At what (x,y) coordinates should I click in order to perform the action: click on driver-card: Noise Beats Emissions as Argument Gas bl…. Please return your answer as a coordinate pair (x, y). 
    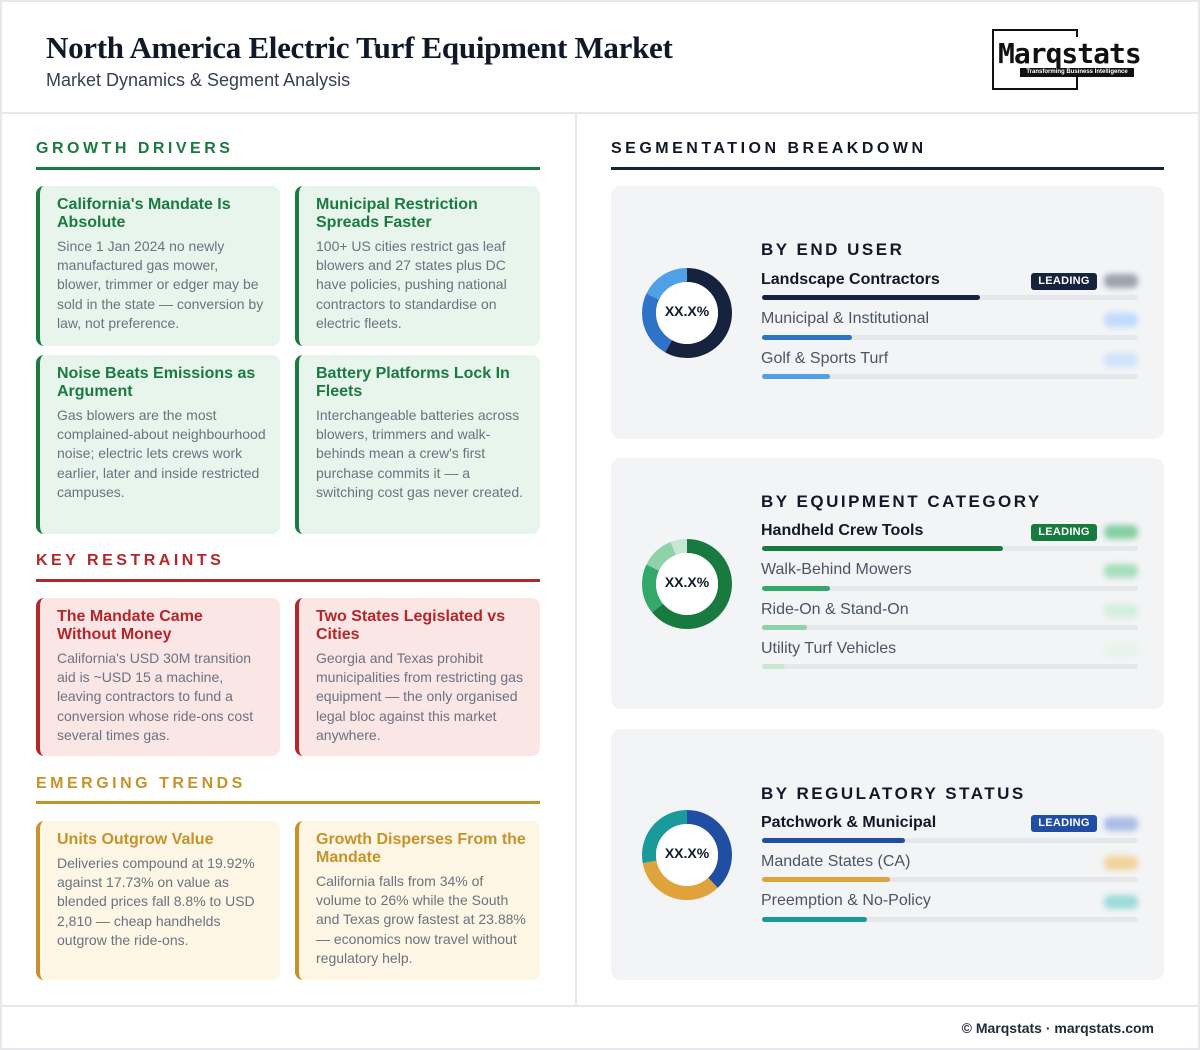
    Looking at the image, I should click on (158, 444).